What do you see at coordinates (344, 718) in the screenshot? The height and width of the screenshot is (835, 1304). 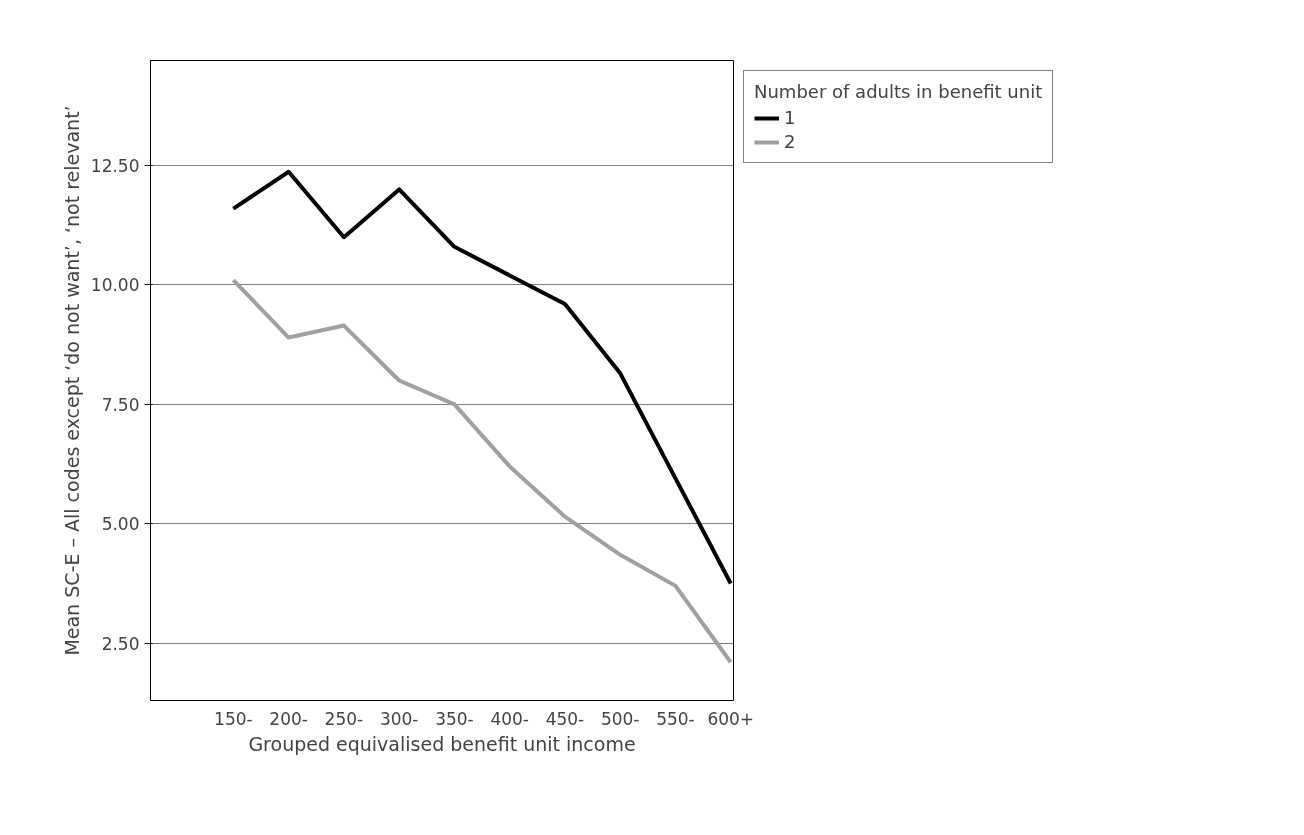 I see `x-tick-label: 250-` at bounding box center [344, 718].